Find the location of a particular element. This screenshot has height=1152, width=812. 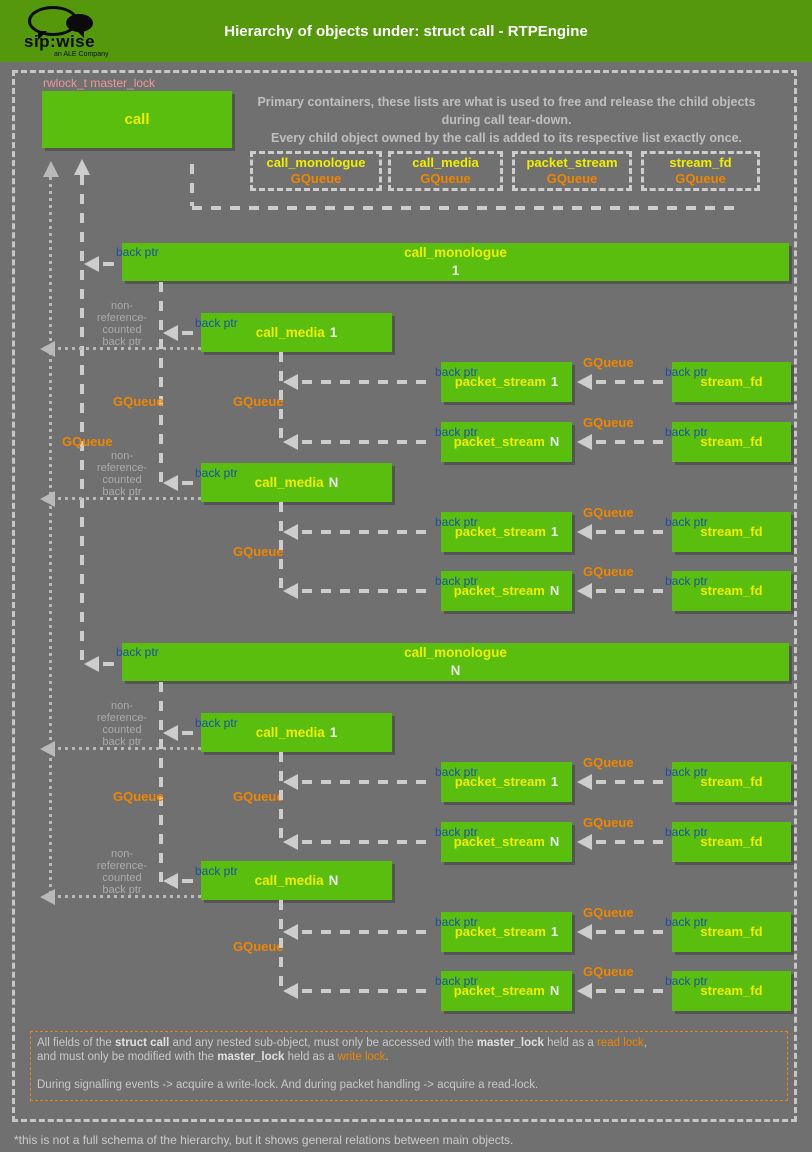

non-ref-dotted-line is located at coordinates (122, 498).